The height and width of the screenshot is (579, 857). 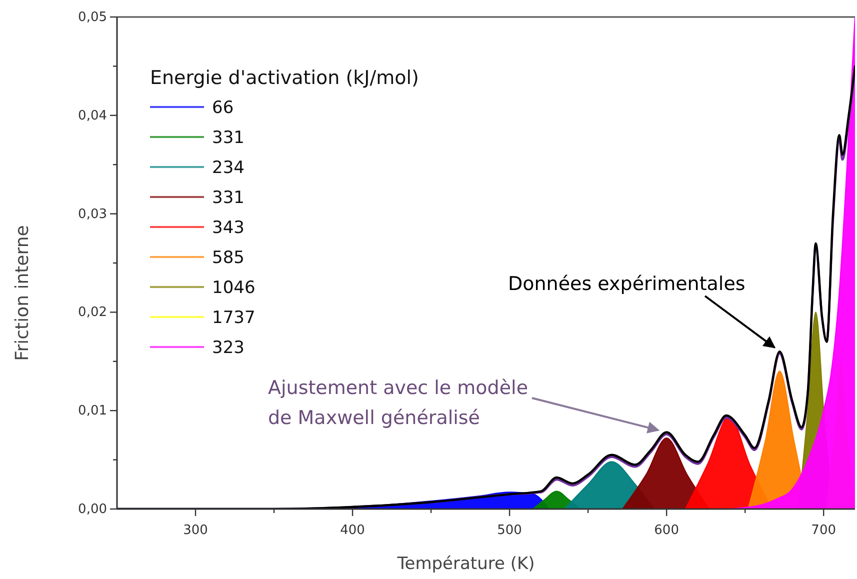 What do you see at coordinates (195, 530) in the screenshot?
I see `x-tick-label: 300` at bounding box center [195, 530].